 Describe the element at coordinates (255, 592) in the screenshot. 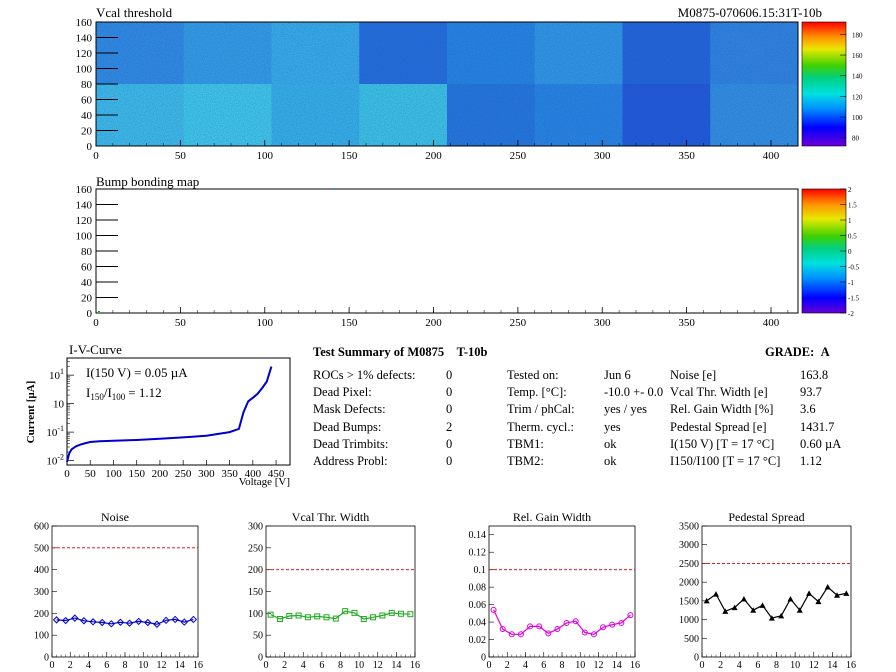

I see `mini-y-tick-label: 150` at that location.